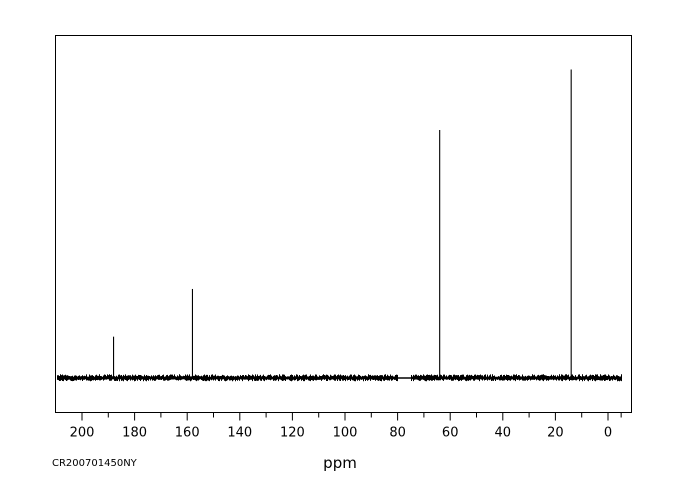 Image resolution: width=680 pixels, height=500 pixels. Describe the element at coordinates (339, 378) in the screenshot. I see `baseline-noise-group` at that location.